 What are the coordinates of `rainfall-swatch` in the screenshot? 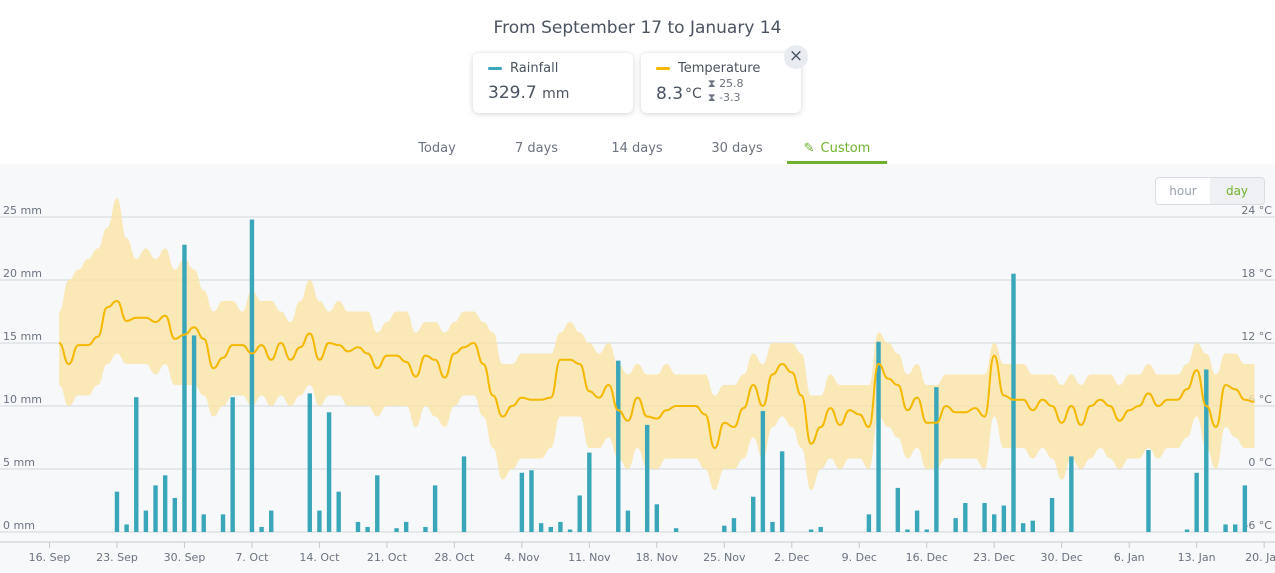 It's located at (495, 68).